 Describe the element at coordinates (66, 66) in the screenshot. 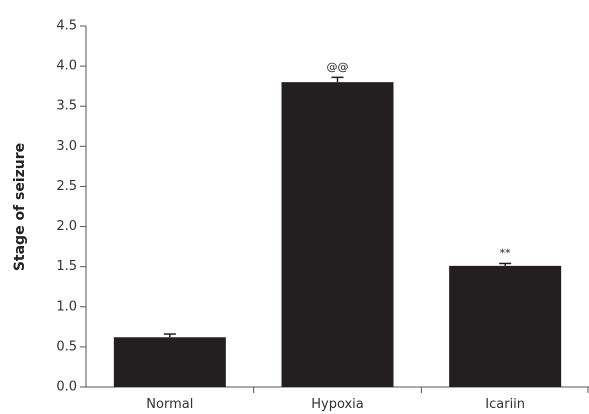

I see `y-tick-label: 4.0` at that location.